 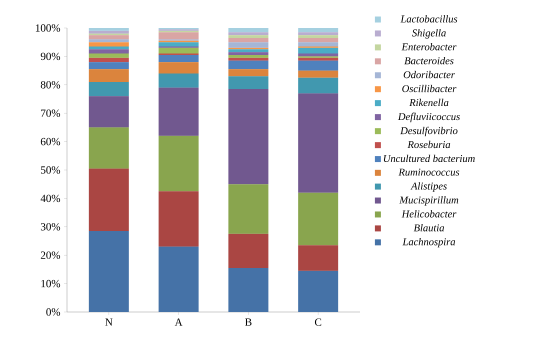 What do you see at coordinates (50, 170) in the screenshot?
I see `y-tick-label: 50%` at bounding box center [50, 170].